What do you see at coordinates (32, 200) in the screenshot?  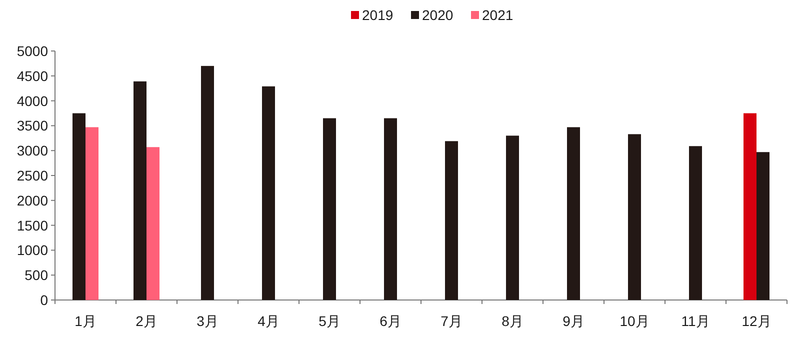 I see `y-tick-label: 2000` at bounding box center [32, 200].